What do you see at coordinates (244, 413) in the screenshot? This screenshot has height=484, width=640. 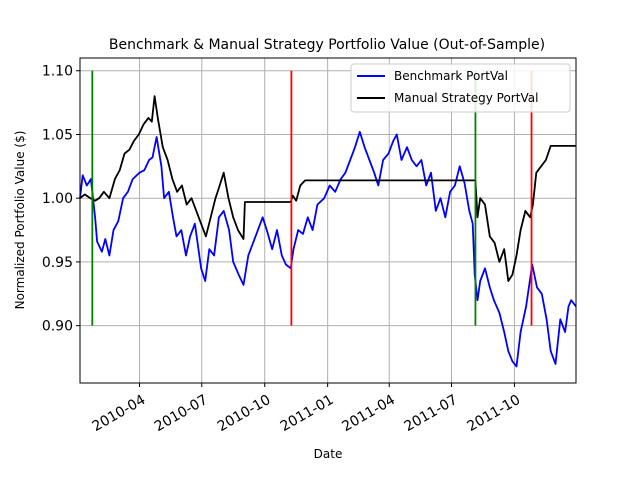 I see `x-tick-label: 2010-10` at bounding box center [244, 413].